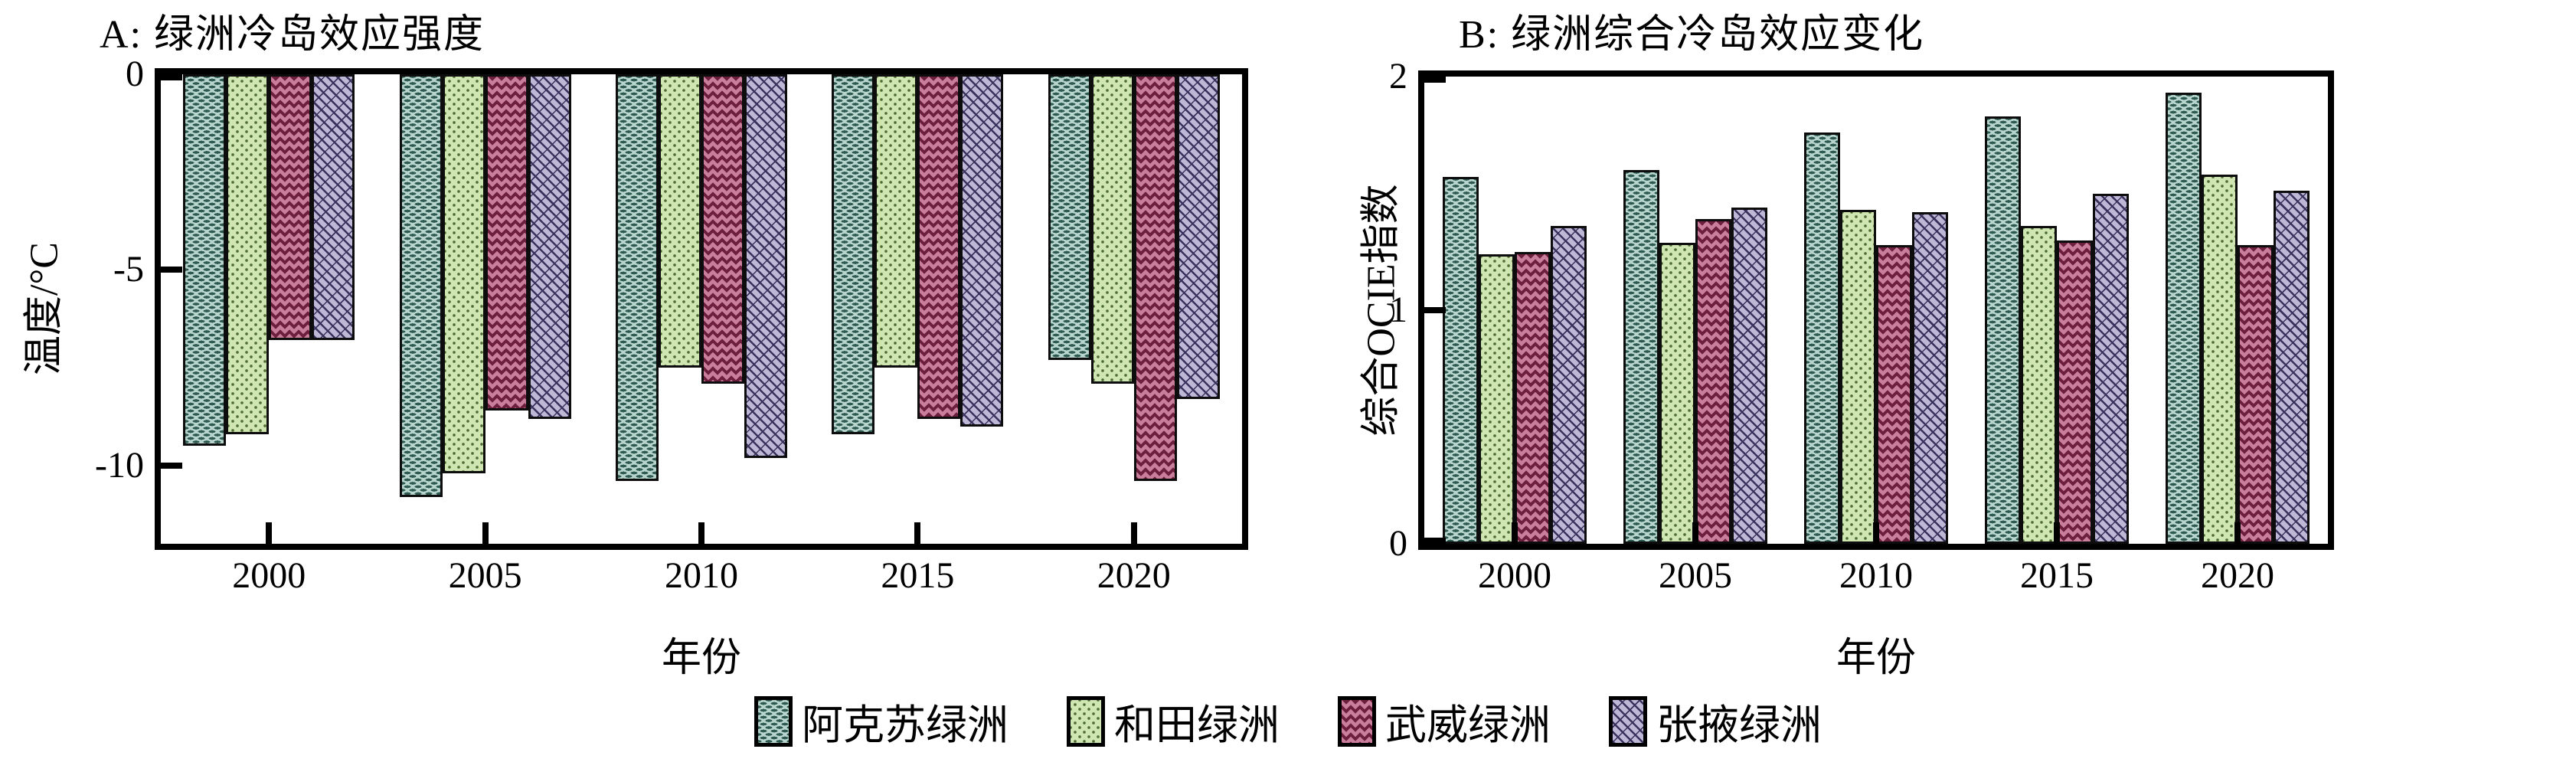  What do you see at coordinates (292, 35) in the screenshot?
I see `chart-a-title: A: 绿洲冷岛效应强度` at bounding box center [292, 35].